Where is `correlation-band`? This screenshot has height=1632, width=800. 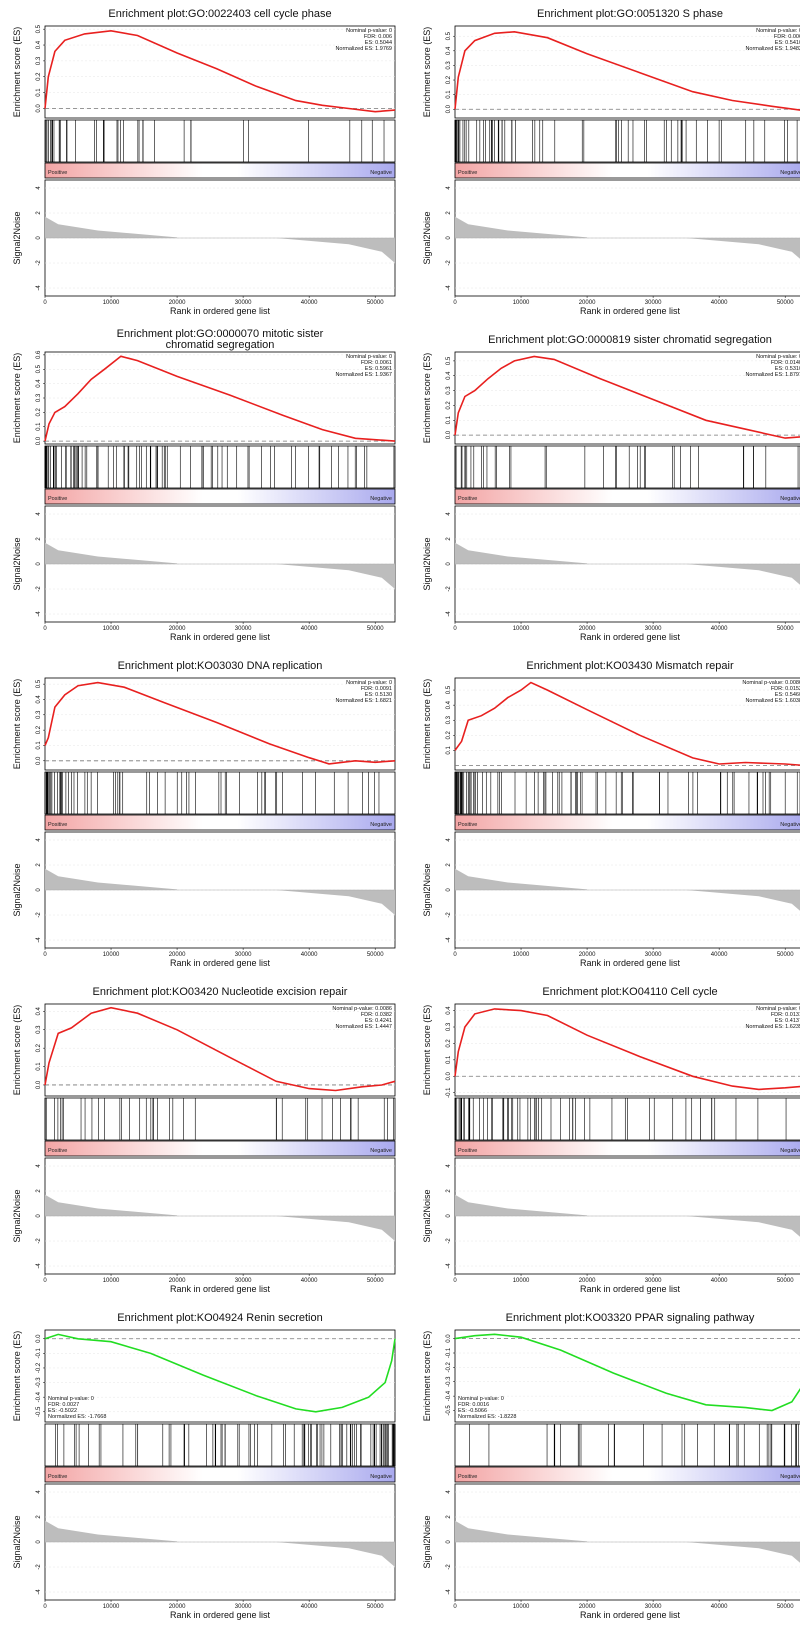 correlation-band is located at coordinates (220, 170).